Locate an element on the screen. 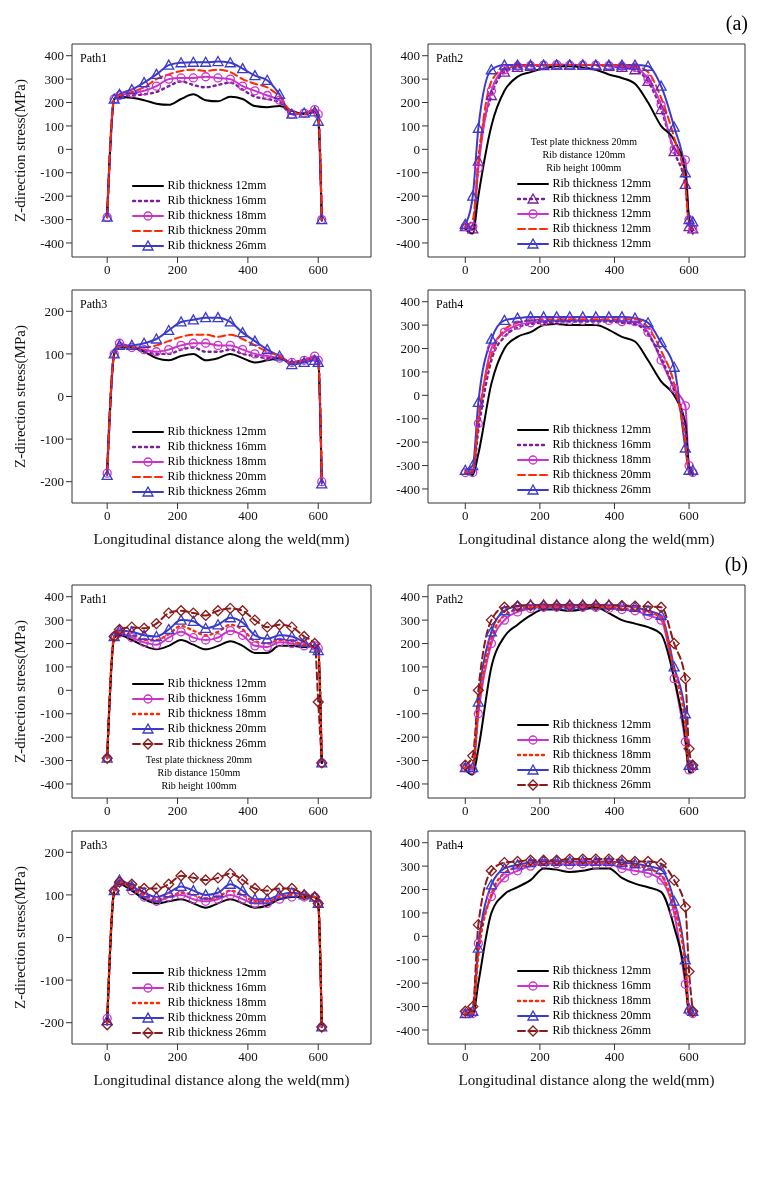  text: Path3 is located at coordinates (94, 845).